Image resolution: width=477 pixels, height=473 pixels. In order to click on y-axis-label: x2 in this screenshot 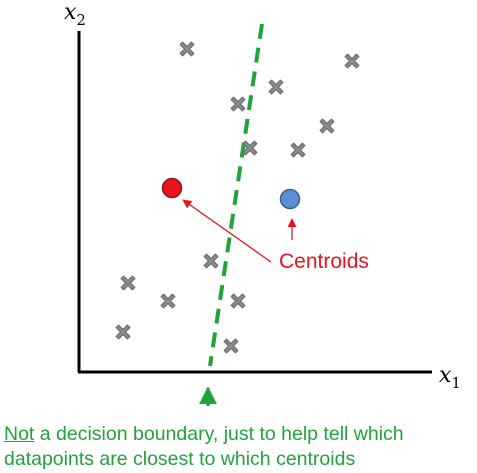, I will do `click(75, 14)`.